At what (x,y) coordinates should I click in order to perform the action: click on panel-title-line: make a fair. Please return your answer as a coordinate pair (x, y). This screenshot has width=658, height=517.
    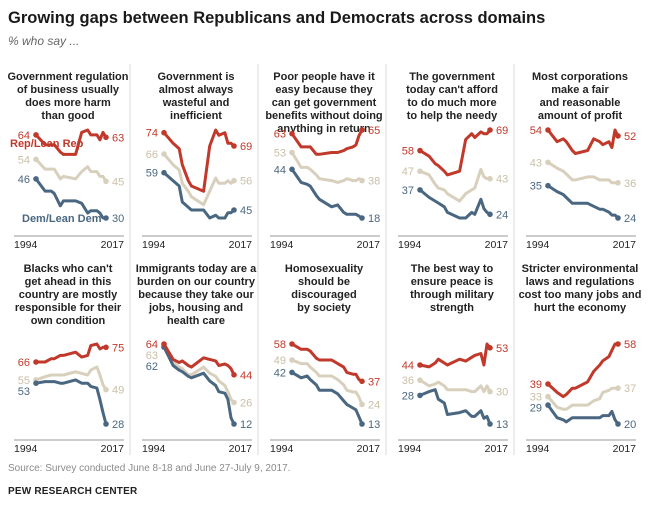
    Looking at the image, I should click on (580, 90).